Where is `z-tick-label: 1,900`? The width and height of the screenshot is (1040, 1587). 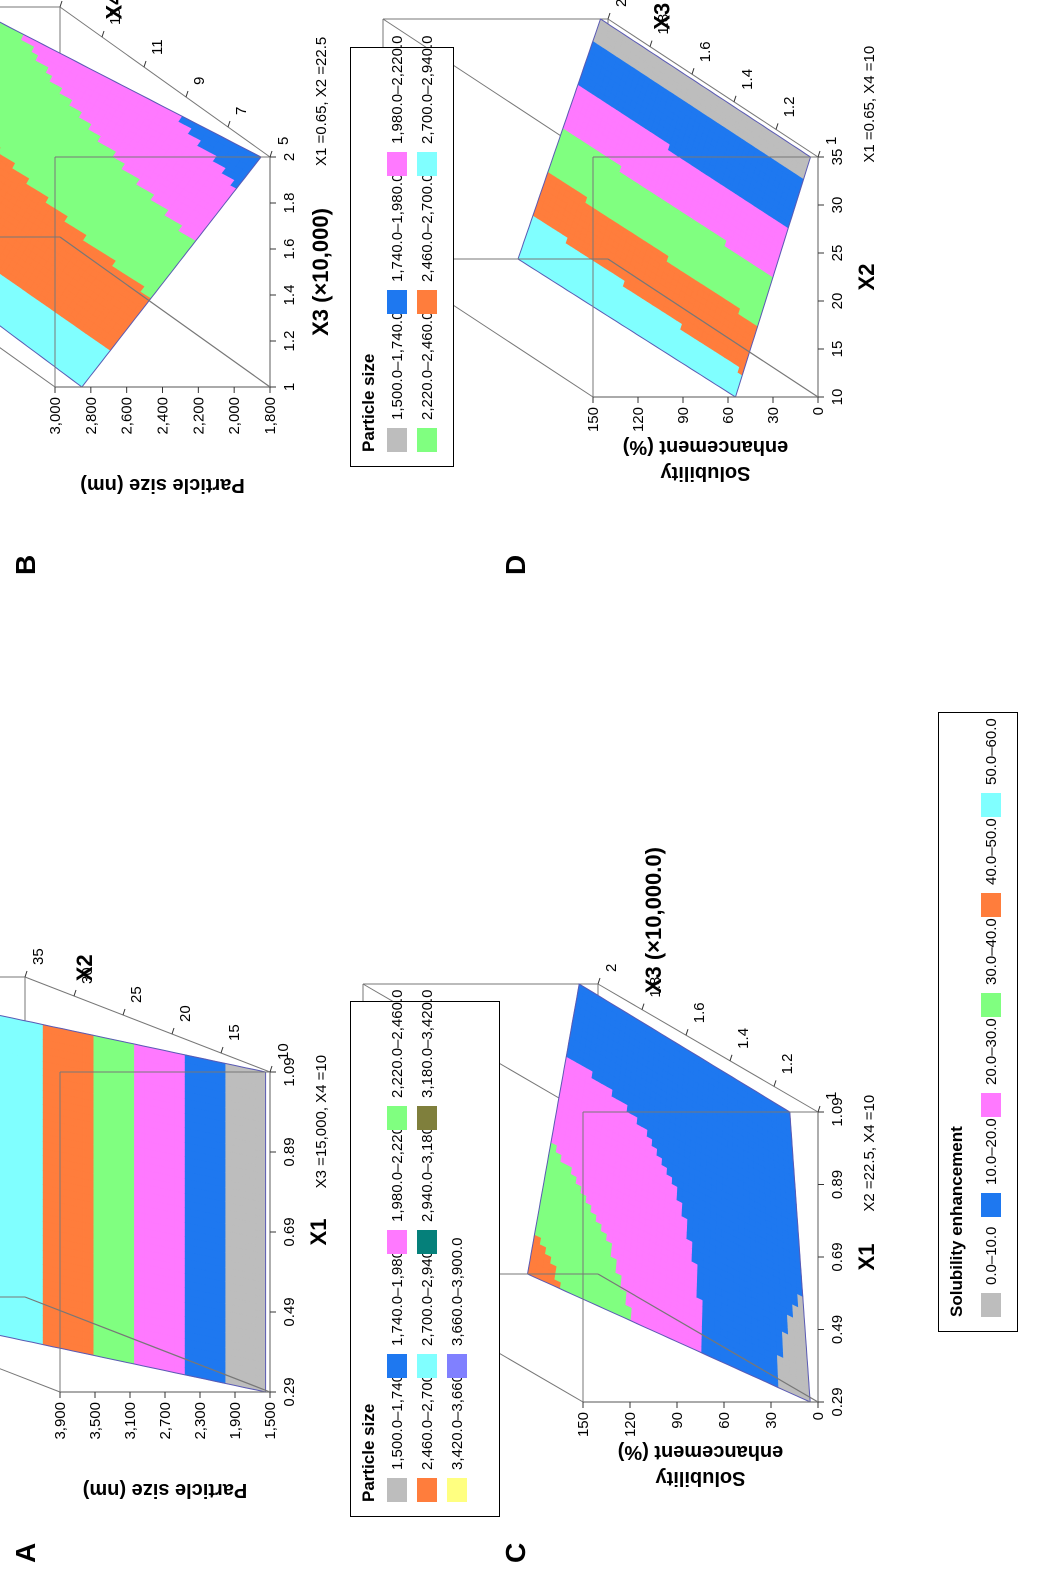
z-tick-label: 1,900 is located at coordinates (235, 1421).